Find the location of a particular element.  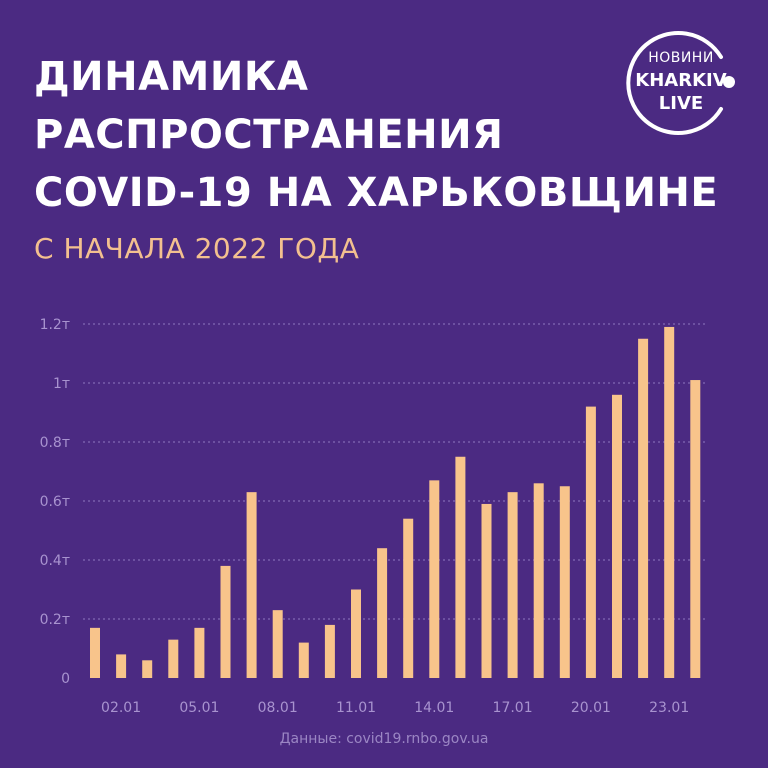

y-tick-label: 0 is located at coordinates (65, 679).